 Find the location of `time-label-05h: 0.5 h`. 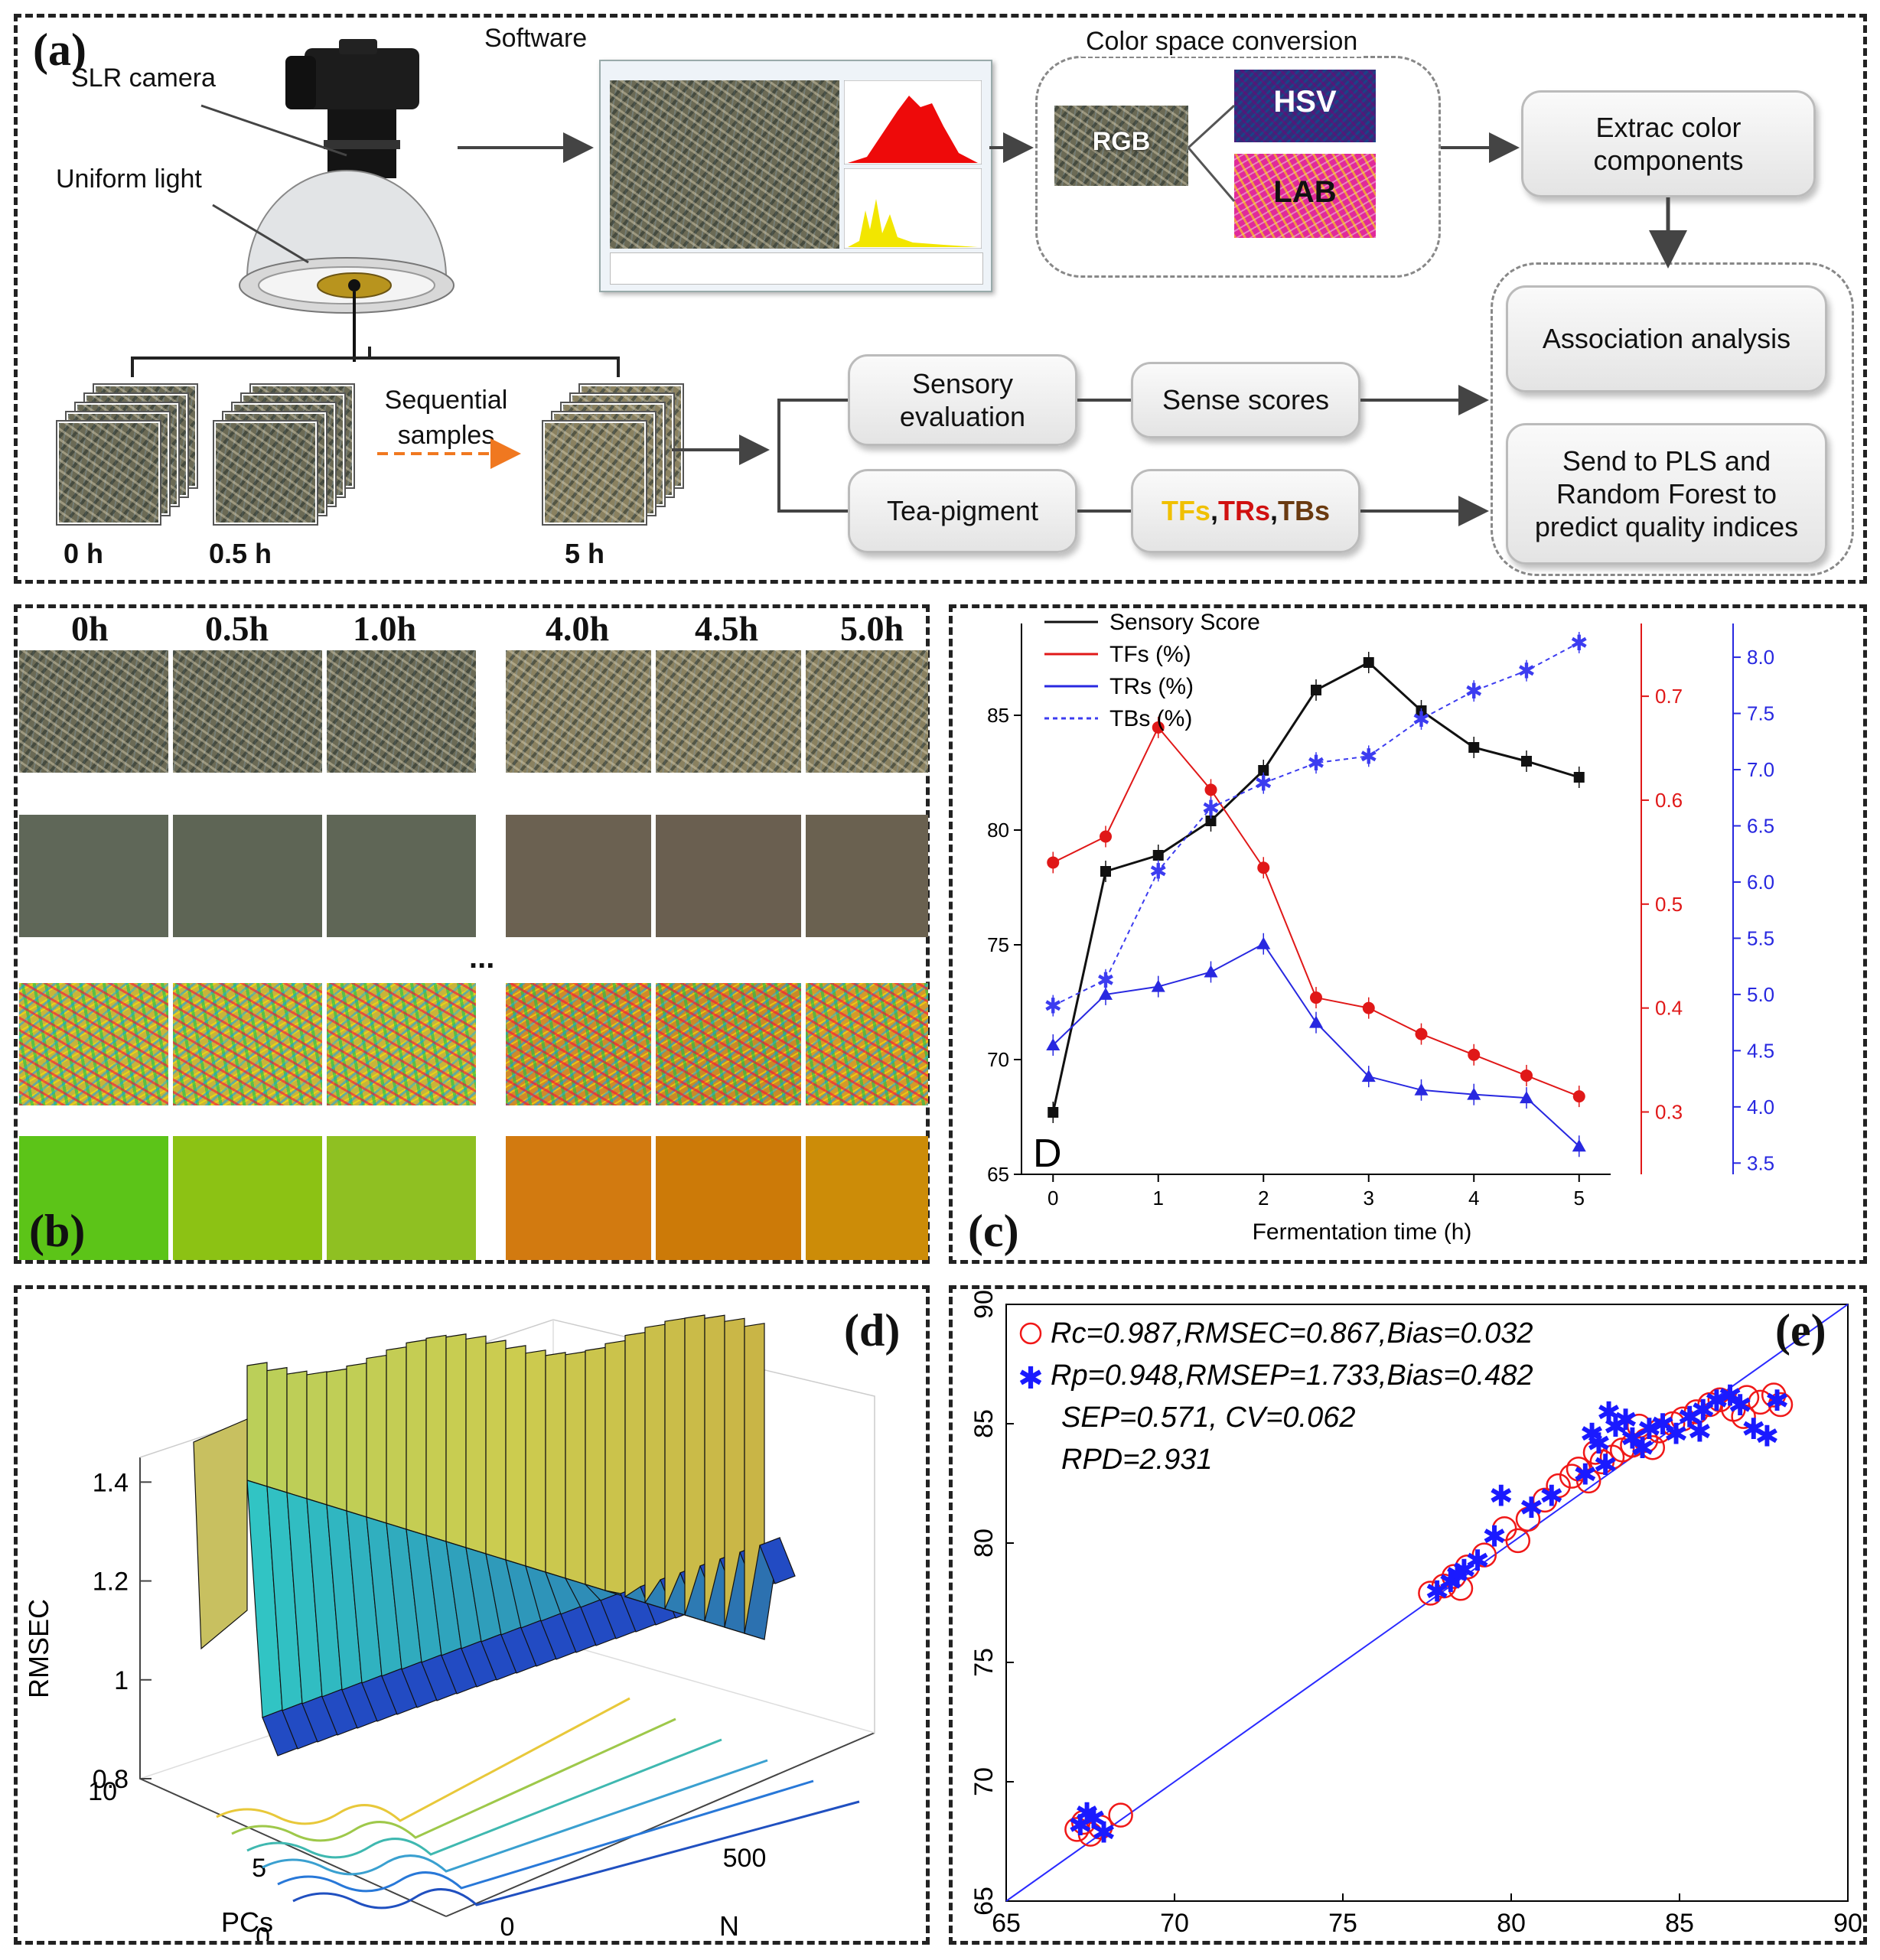

time-label-05h: 0.5 h is located at coordinates (240, 553).